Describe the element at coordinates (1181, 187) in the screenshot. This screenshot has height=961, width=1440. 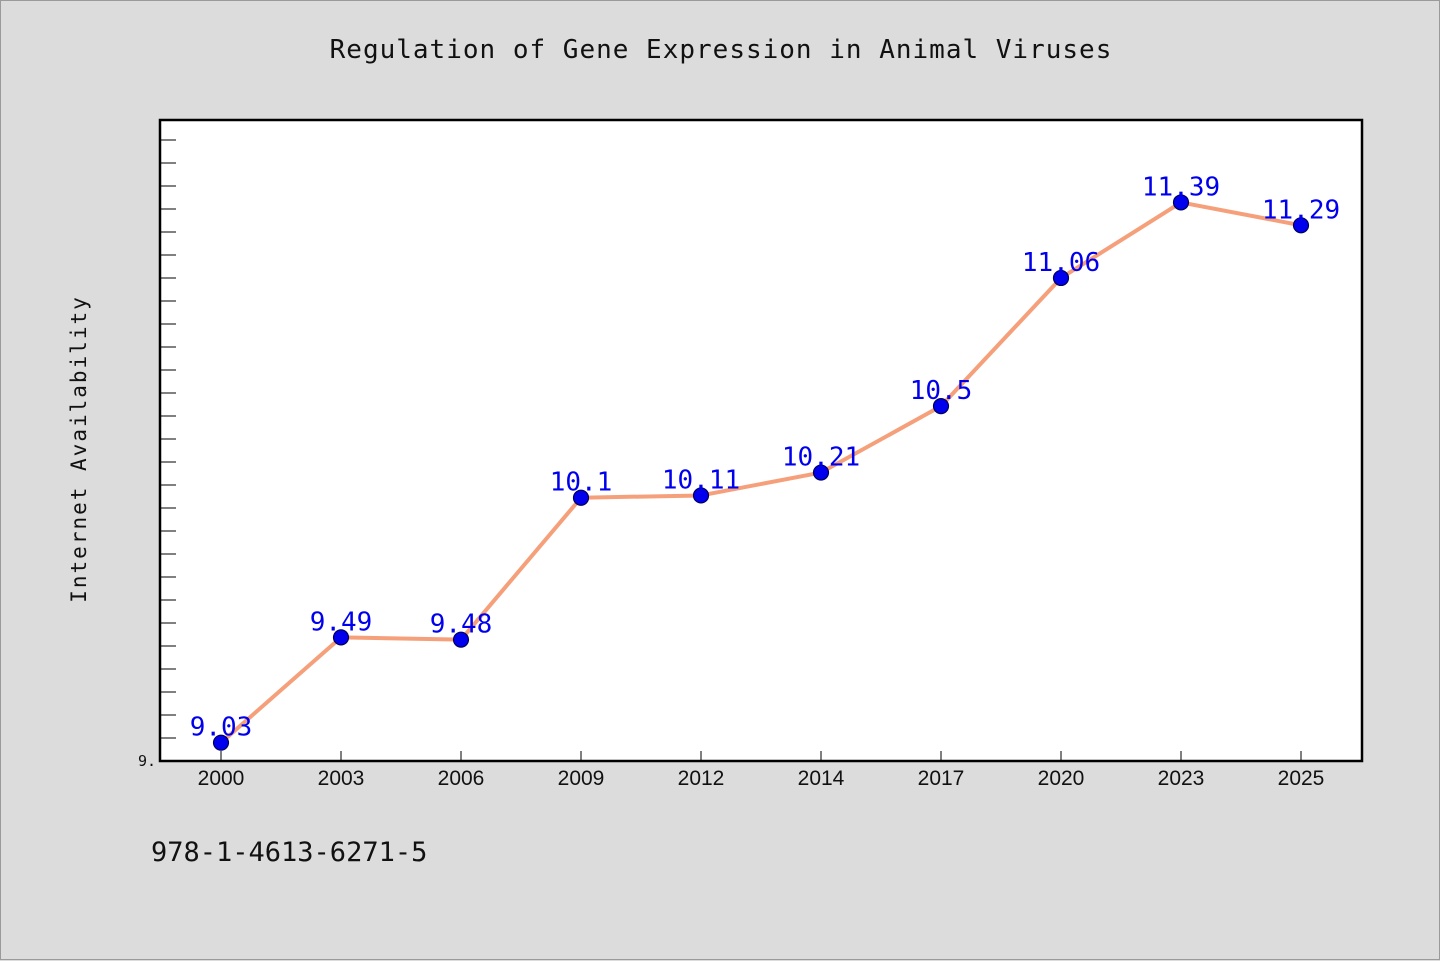
I see `data-label: 11.39` at that location.